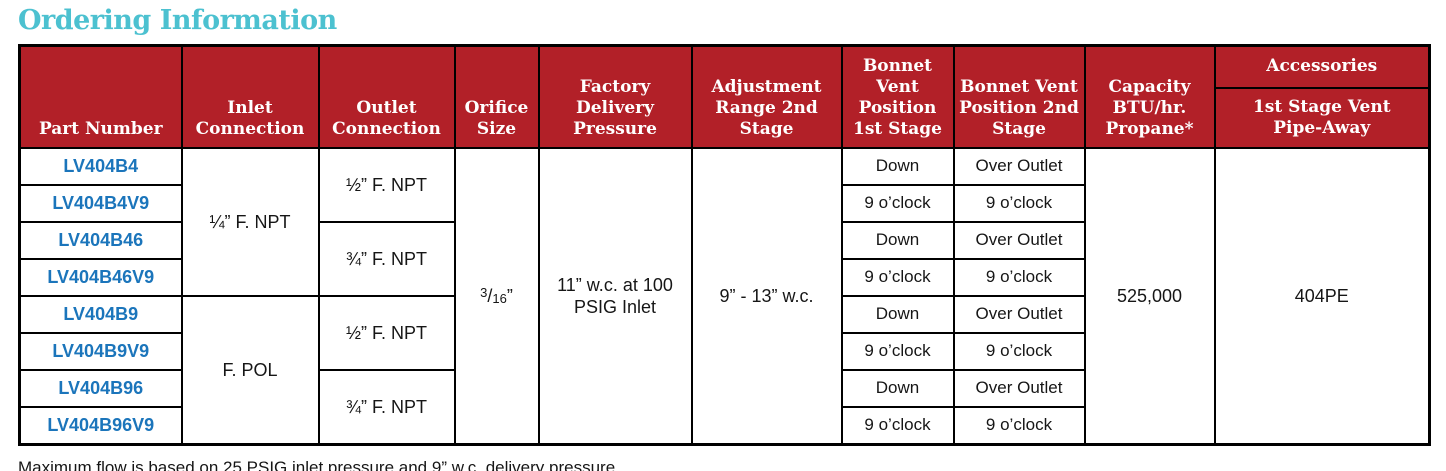 This screenshot has width=1446, height=471. Describe the element at coordinates (897, 96) in the screenshot. I see `col-header-bonnet-vent-position-1st-stage: Bonnet Vent Position 1st Stage` at that location.